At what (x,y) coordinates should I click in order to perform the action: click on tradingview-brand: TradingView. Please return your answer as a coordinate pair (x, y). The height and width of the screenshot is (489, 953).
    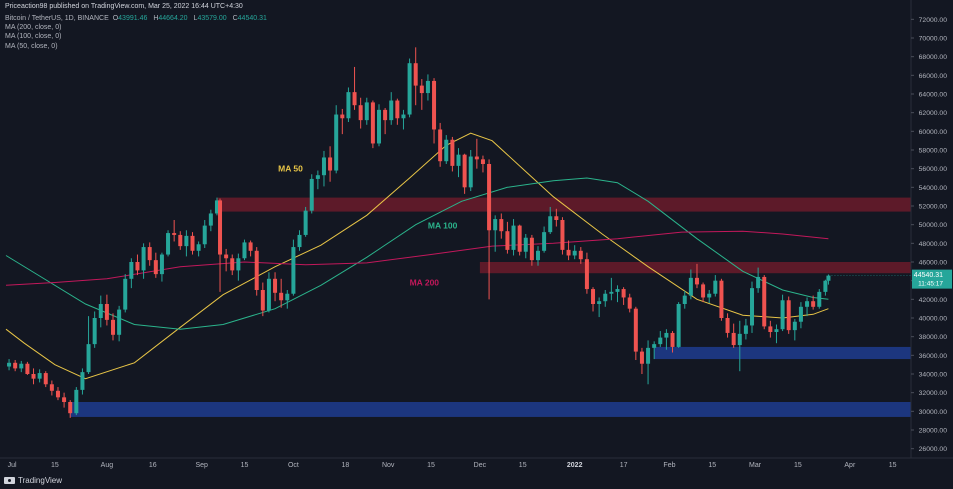
    Looking at the image, I should click on (33, 480).